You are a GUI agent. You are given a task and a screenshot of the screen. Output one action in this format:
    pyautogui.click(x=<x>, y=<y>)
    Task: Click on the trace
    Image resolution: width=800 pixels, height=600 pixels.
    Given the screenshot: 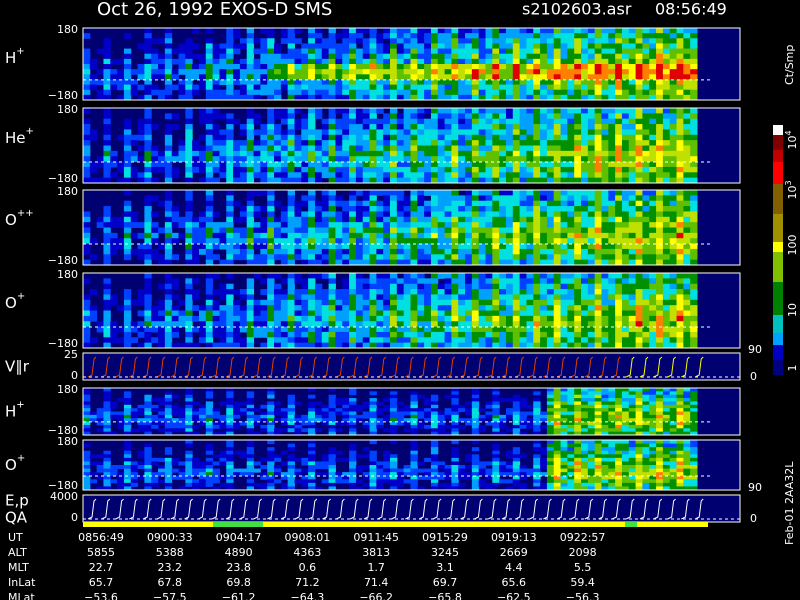 What is the action you would take?
    pyautogui.click(x=437, y=367)
    